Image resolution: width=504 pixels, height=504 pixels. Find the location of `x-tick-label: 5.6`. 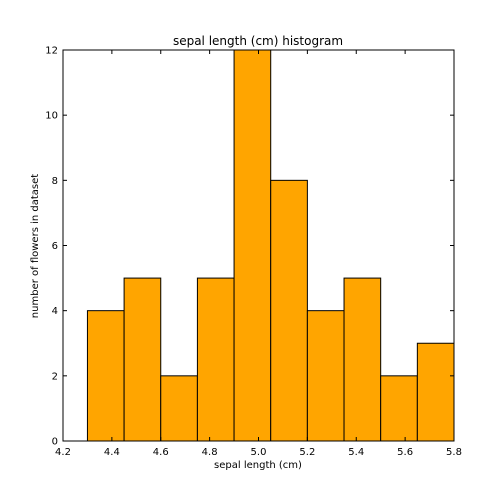

x-tick-label: 5.6 is located at coordinates (405, 452).